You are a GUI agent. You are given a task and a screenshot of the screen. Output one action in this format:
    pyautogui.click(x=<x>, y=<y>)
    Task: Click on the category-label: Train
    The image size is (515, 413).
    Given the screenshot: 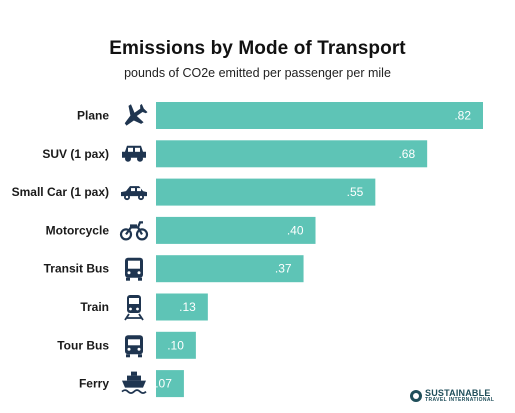 What is the action you would take?
    pyautogui.click(x=94, y=307)
    